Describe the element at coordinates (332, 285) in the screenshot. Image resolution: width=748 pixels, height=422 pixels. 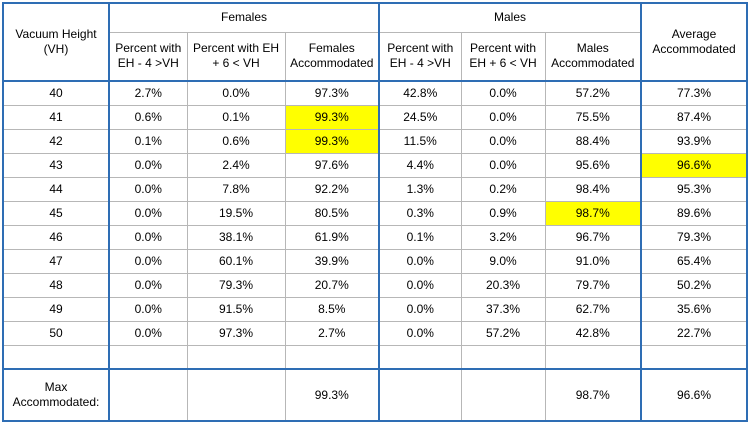
I see `females-accommodated-cell: 20.7%` at that location.